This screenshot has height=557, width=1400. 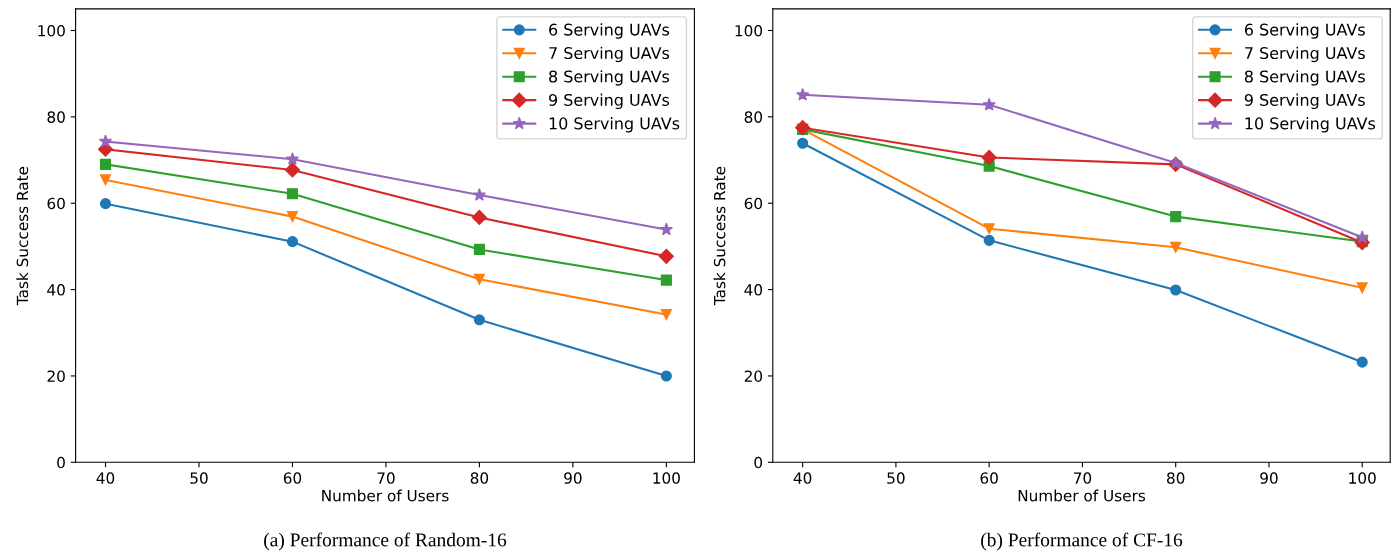 I want to click on text: (a) Performance of Random-16, so click(x=385, y=541).